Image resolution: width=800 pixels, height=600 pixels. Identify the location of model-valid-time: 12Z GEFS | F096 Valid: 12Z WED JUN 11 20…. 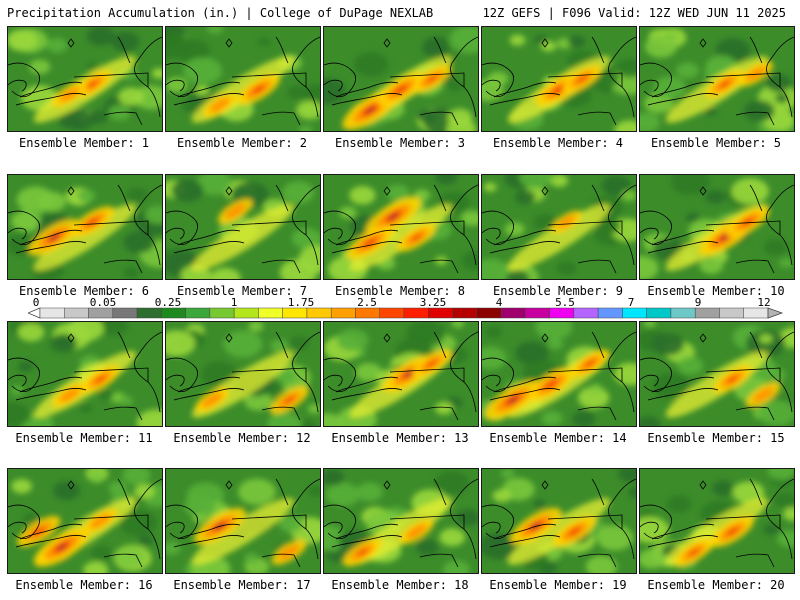
(634, 13).